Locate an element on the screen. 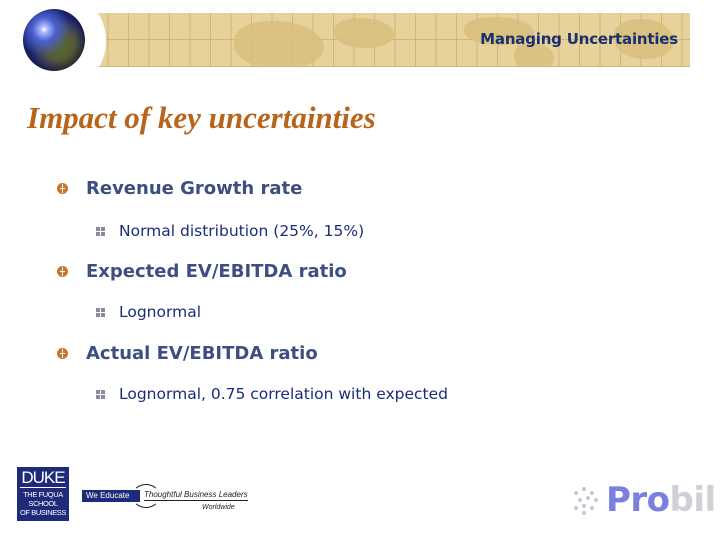 The height and width of the screenshot is (540, 720). bullet-label: Revenue Growth rate is located at coordinates (194, 188).